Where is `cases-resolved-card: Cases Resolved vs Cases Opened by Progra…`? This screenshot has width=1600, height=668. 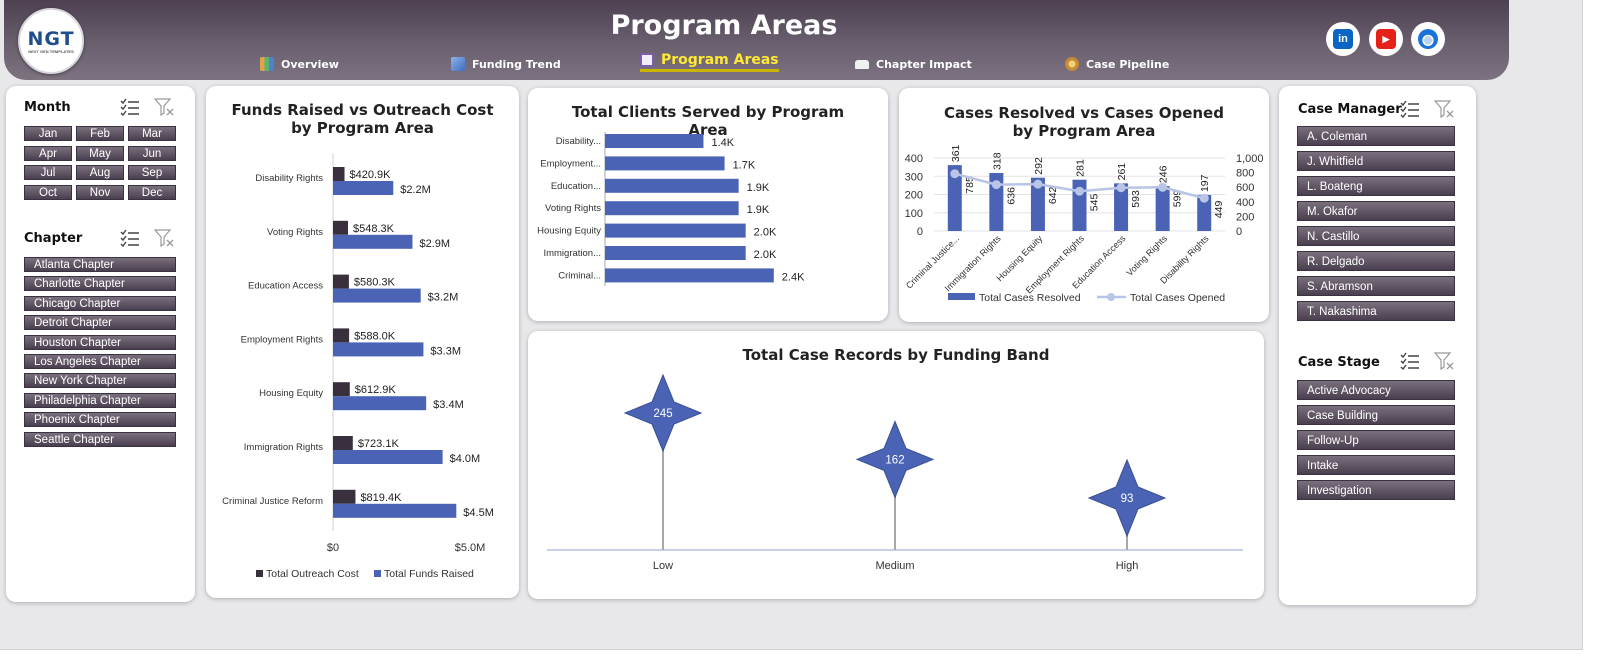 cases-resolved-card: Cases Resolved vs Cases Opened by Progra… is located at coordinates (1084, 205).